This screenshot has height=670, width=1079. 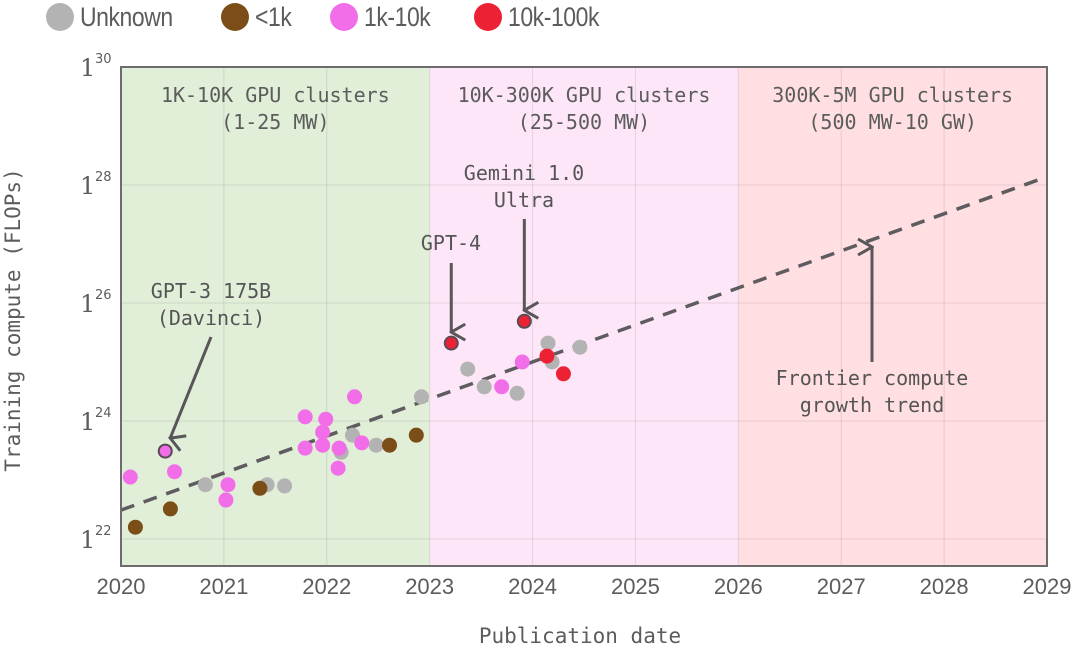 What do you see at coordinates (103, 59) in the screenshot?
I see `y-tick-exponent: 30` at bounding box center [103, 59].